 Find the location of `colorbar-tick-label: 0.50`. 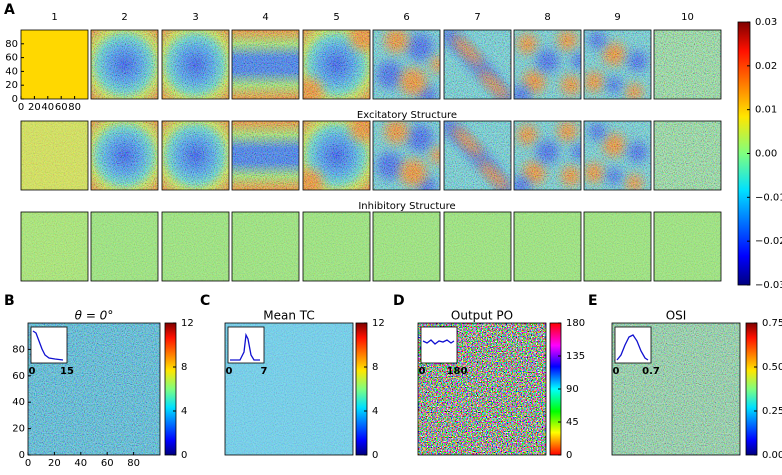

colorbar-tick-label: 0.50 is located at coordinates (772, 367).